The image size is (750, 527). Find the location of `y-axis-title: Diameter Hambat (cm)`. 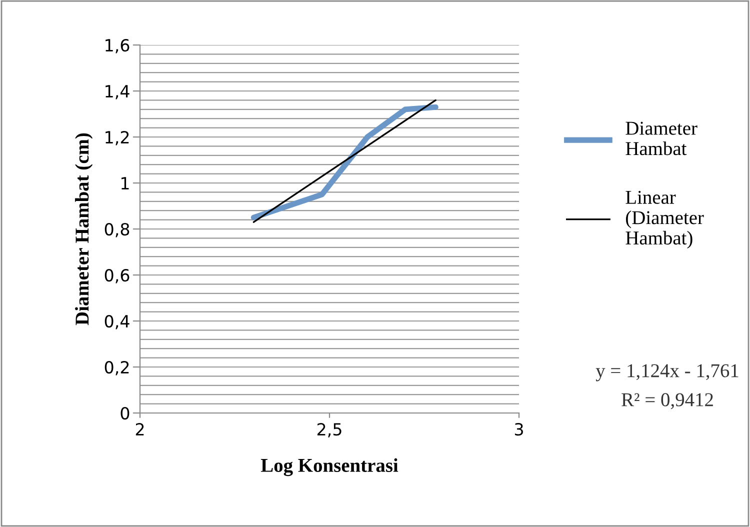

y-axis-title: Diameter Hambat (cm) is located at coordinates (84, 229).